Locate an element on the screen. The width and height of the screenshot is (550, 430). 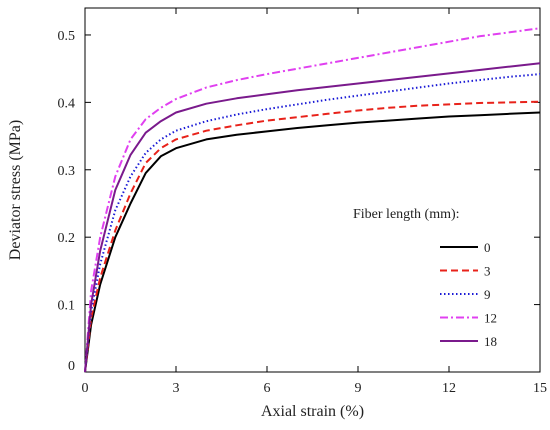
y-tick-label: 0.1 is located at coordinates (67, 306).